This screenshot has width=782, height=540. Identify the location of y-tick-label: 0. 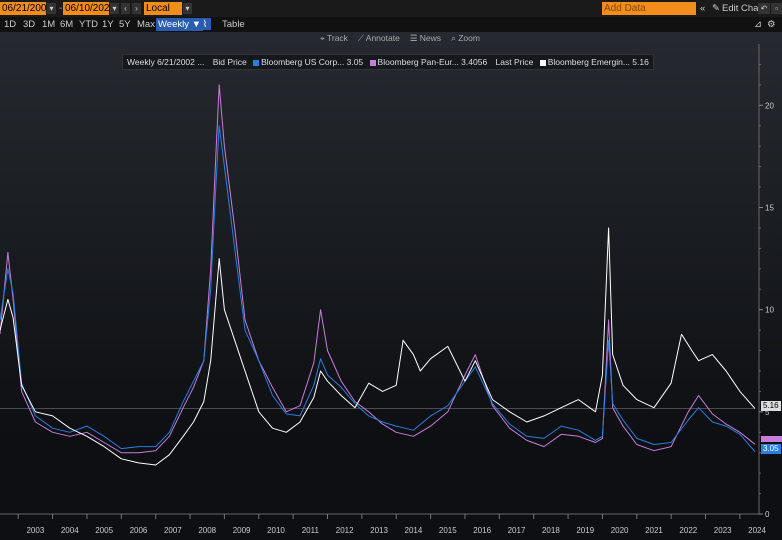
(767, 514).